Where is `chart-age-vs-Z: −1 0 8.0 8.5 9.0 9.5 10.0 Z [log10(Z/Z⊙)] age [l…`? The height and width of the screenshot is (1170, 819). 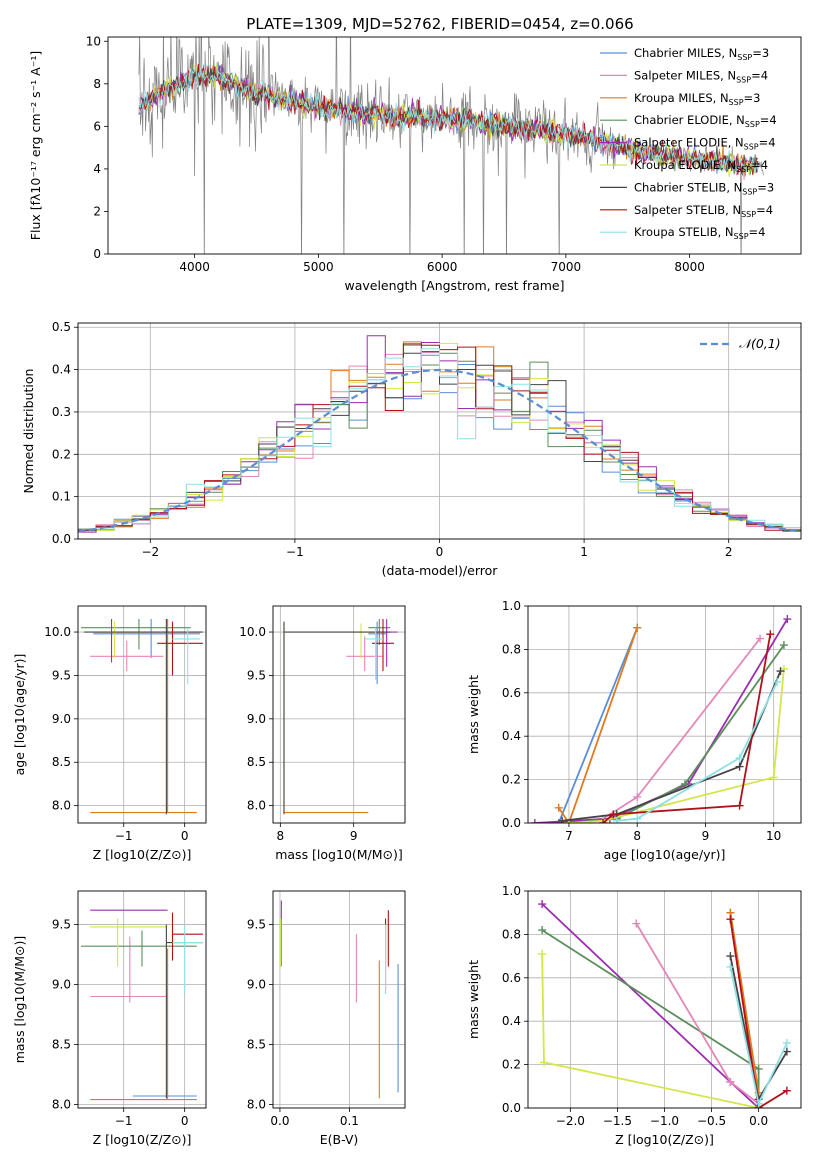
chart-age-vs-Z: −1 0 8.0 8.5 9.0 9.5 10.0 Z [log10(Z/Z⊙)] age [l… is located at coordinates (109, 733).